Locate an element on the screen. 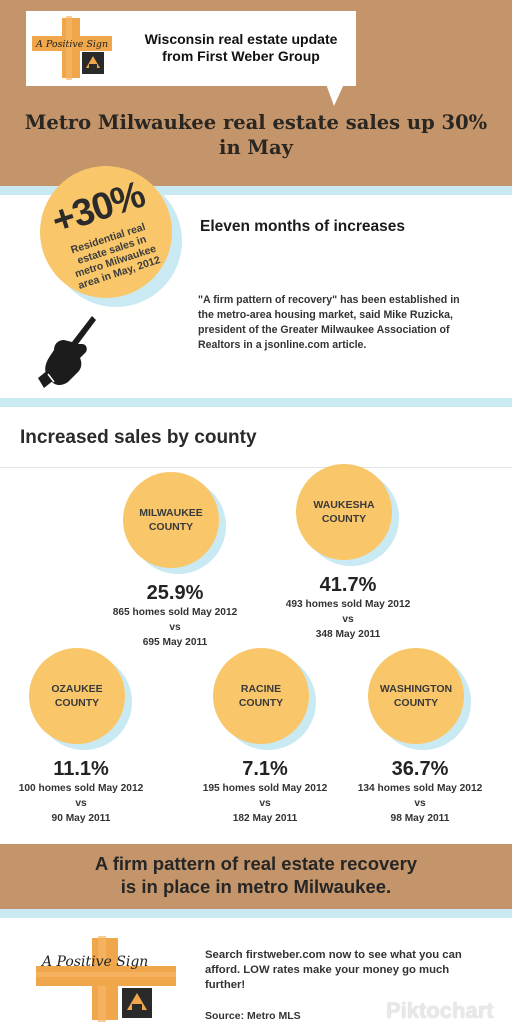 The width and height of the screenshot is (512, 1024). source-note: Source: Metro MLS is located at coordinates (253, 1016).